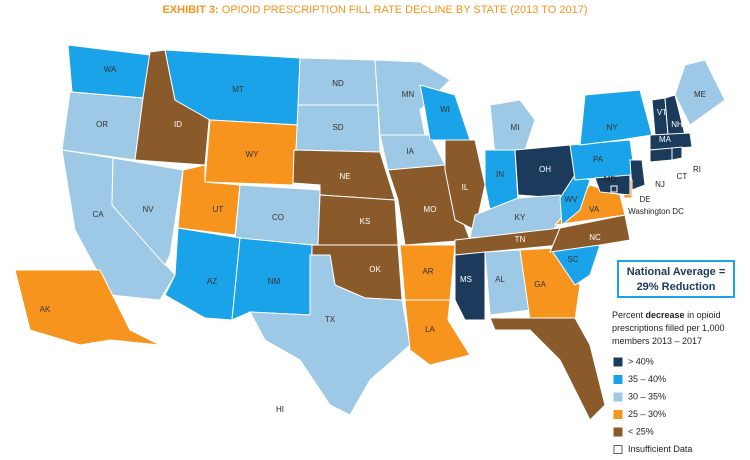 The image size is (750, 460). I want to click on legend-description-part: members 2013 – 2017, so click(657, 341).